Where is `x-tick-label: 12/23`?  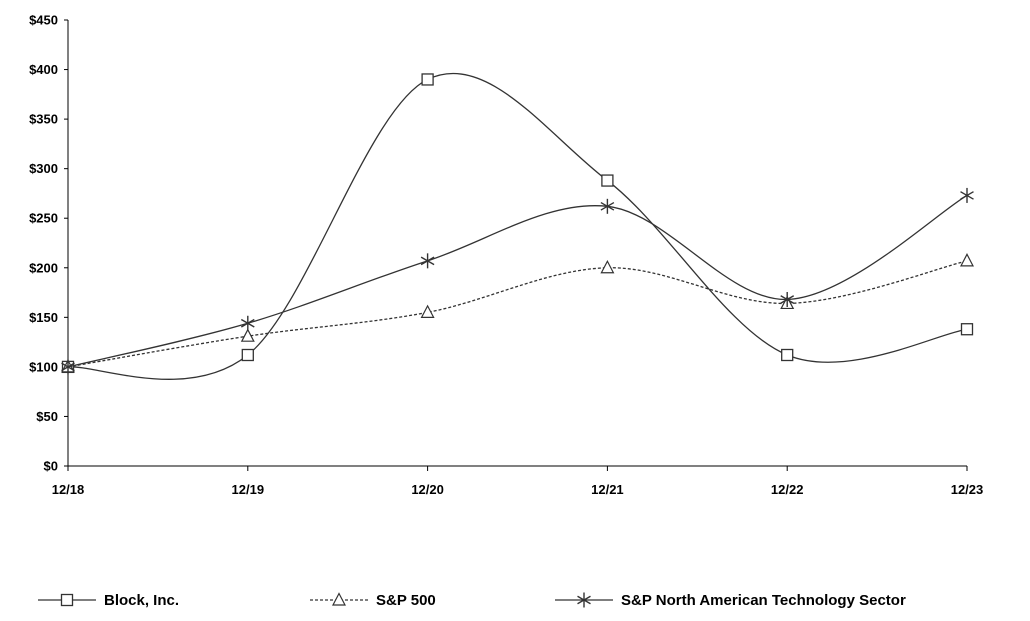
x-tick-label: 12/23 is located at coordinates (967, 489).